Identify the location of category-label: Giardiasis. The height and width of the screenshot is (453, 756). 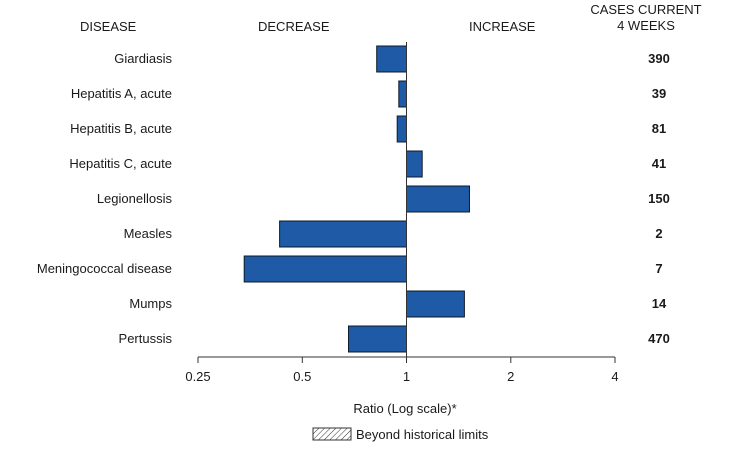
(143, 58).